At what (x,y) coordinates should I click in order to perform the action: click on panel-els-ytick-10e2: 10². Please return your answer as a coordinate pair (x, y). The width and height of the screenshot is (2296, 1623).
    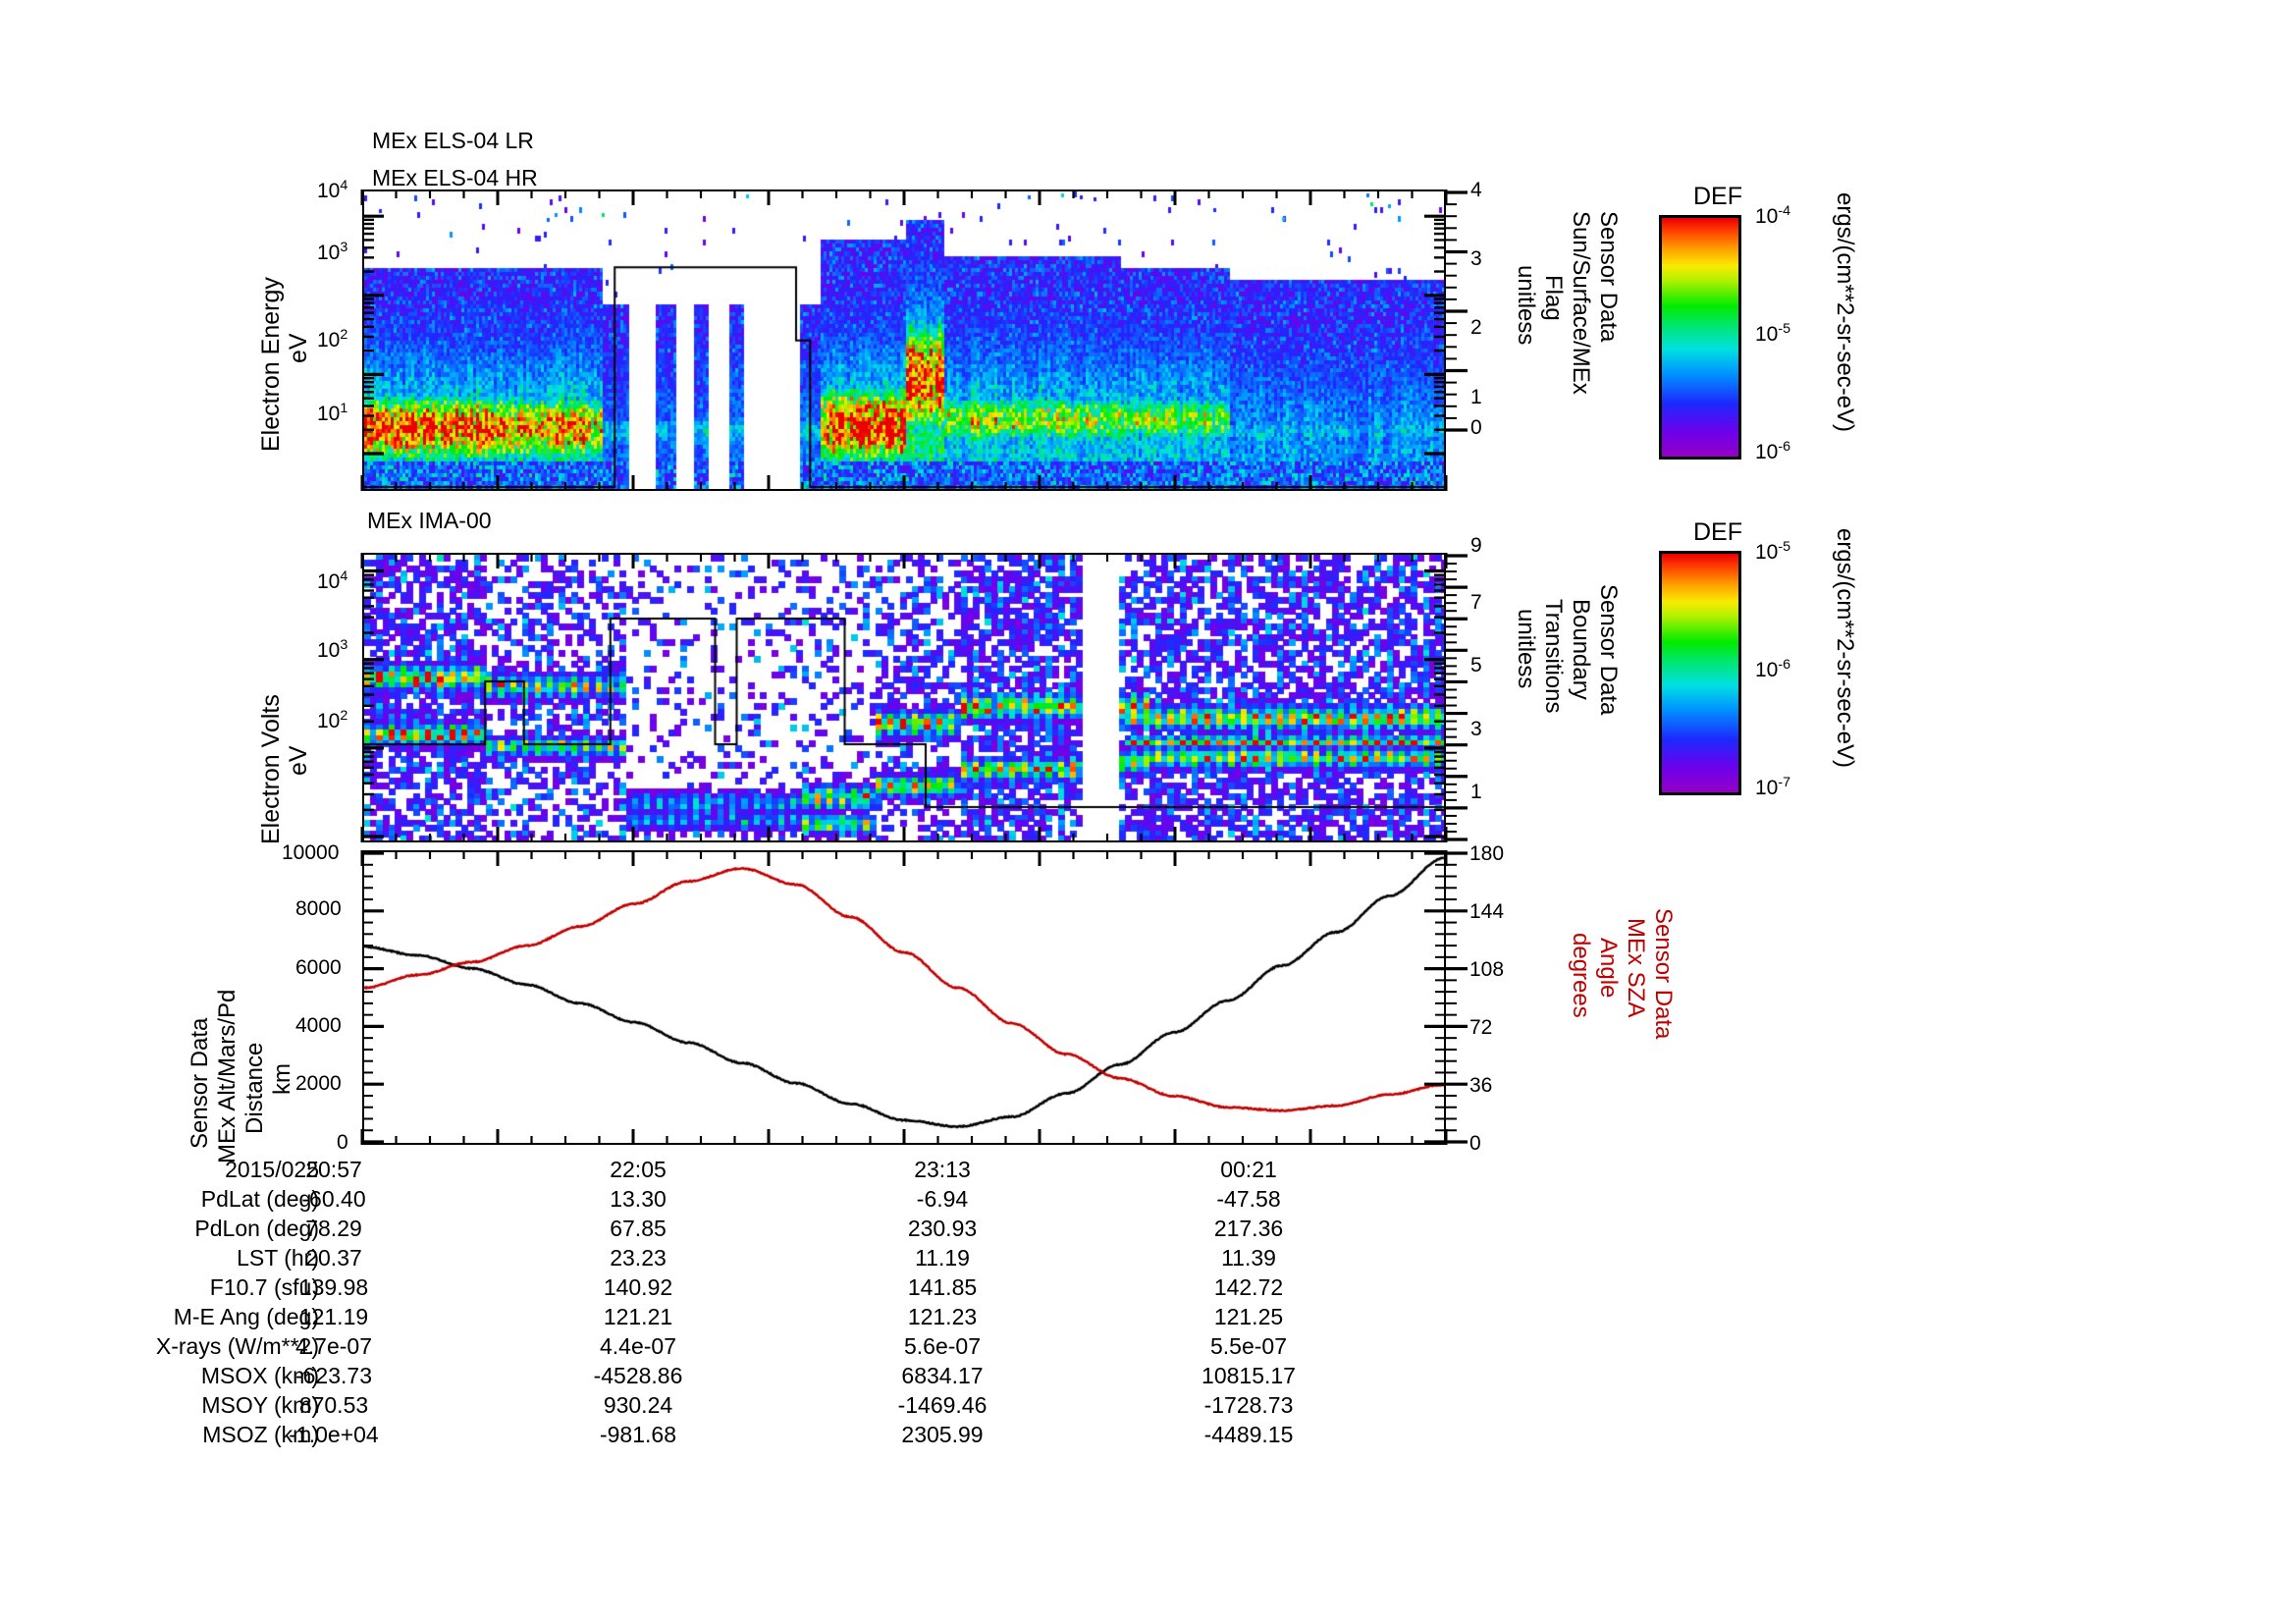
    Looking at the image, I should click on (332, 339).